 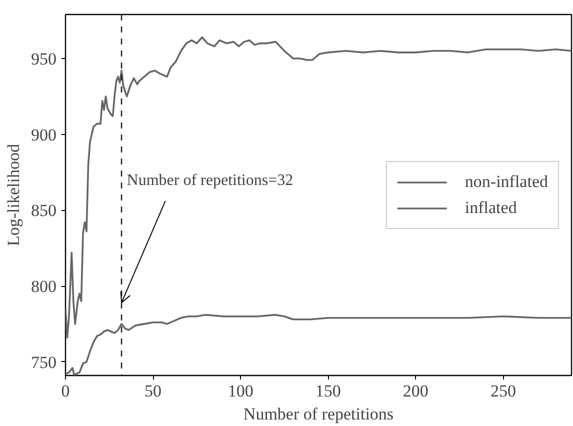 I want to click on y-tick-label: 750, so click(x=43, y=362).